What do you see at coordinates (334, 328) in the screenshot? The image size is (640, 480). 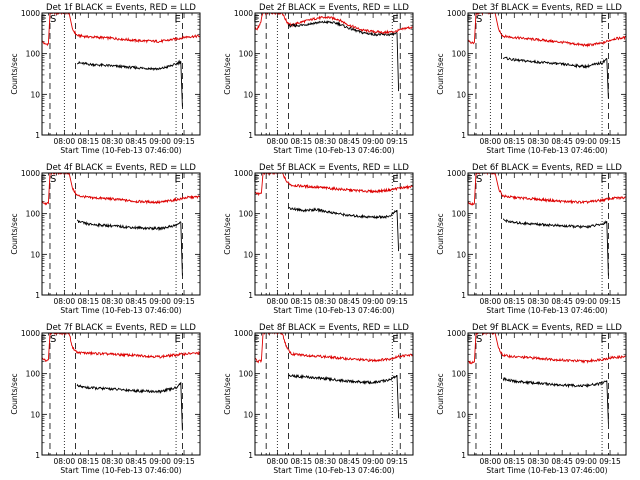 I see `chart-title: Det 8f BLACK = Events, RED = LLD` at bounding box center [334, 328].